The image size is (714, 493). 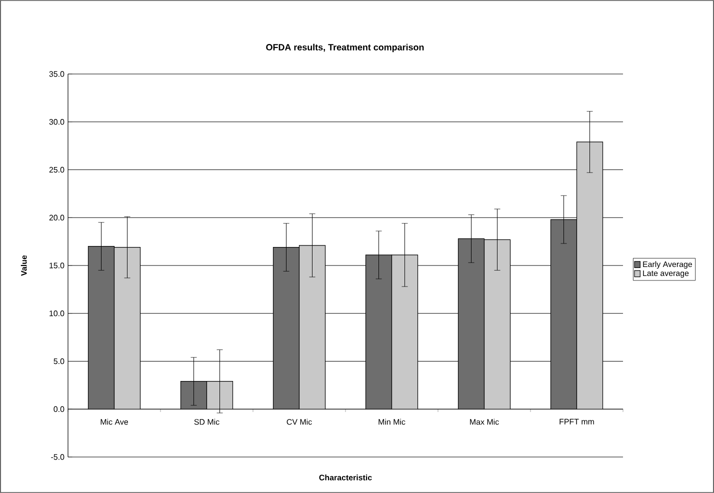 What do you see at coordinates (345, 48) in the screenshot?
I see `chart-title: OFDA results, Treatment comparison` at bounding box center [345, 48].